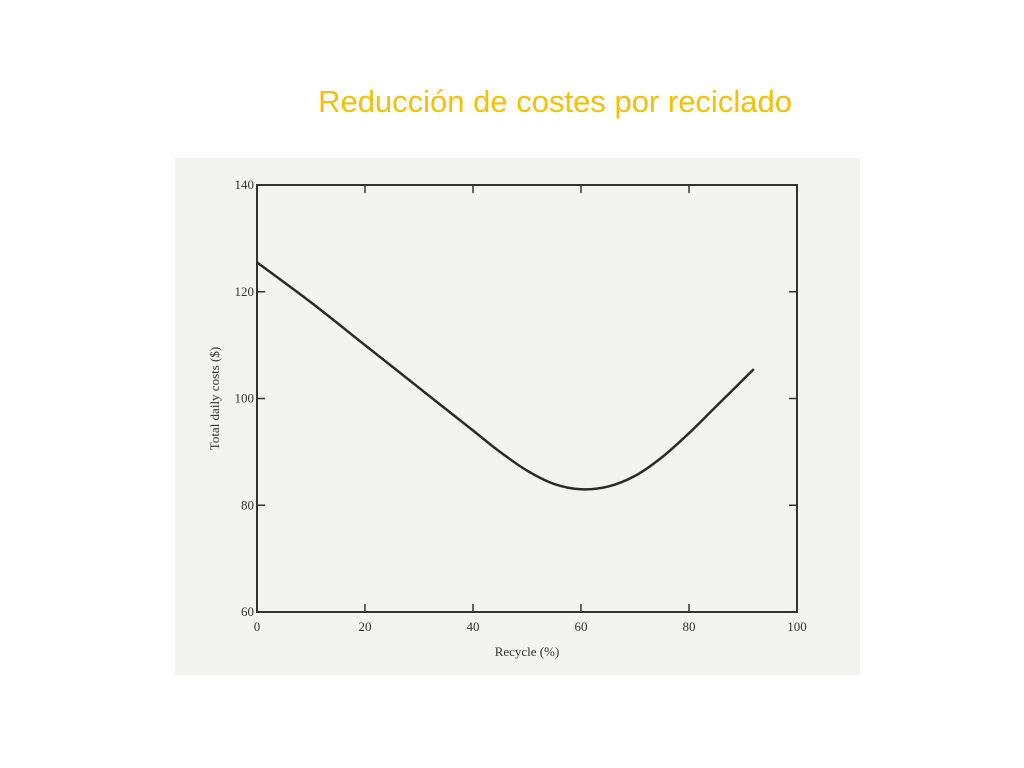 The height and width of the screenshot is (768, 1024). What do you see at coordinates (555, 101) in the screenshot?
I see `slide-title: Reducción de costes por reciclado` at bounding box center [555, 101].